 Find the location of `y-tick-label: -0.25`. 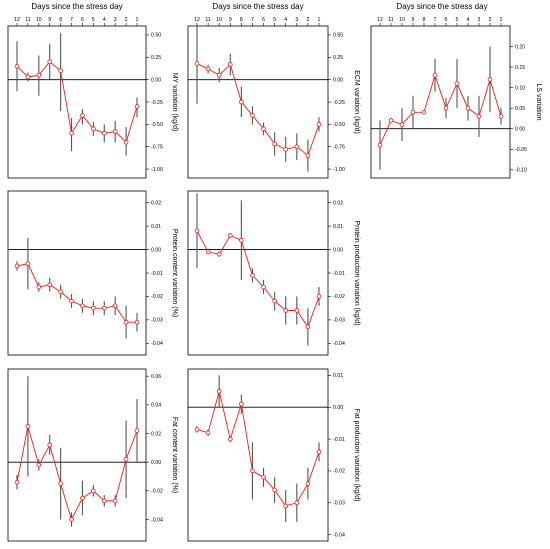

y-tick-label: -0.25 is located at coordinates (339, 103).